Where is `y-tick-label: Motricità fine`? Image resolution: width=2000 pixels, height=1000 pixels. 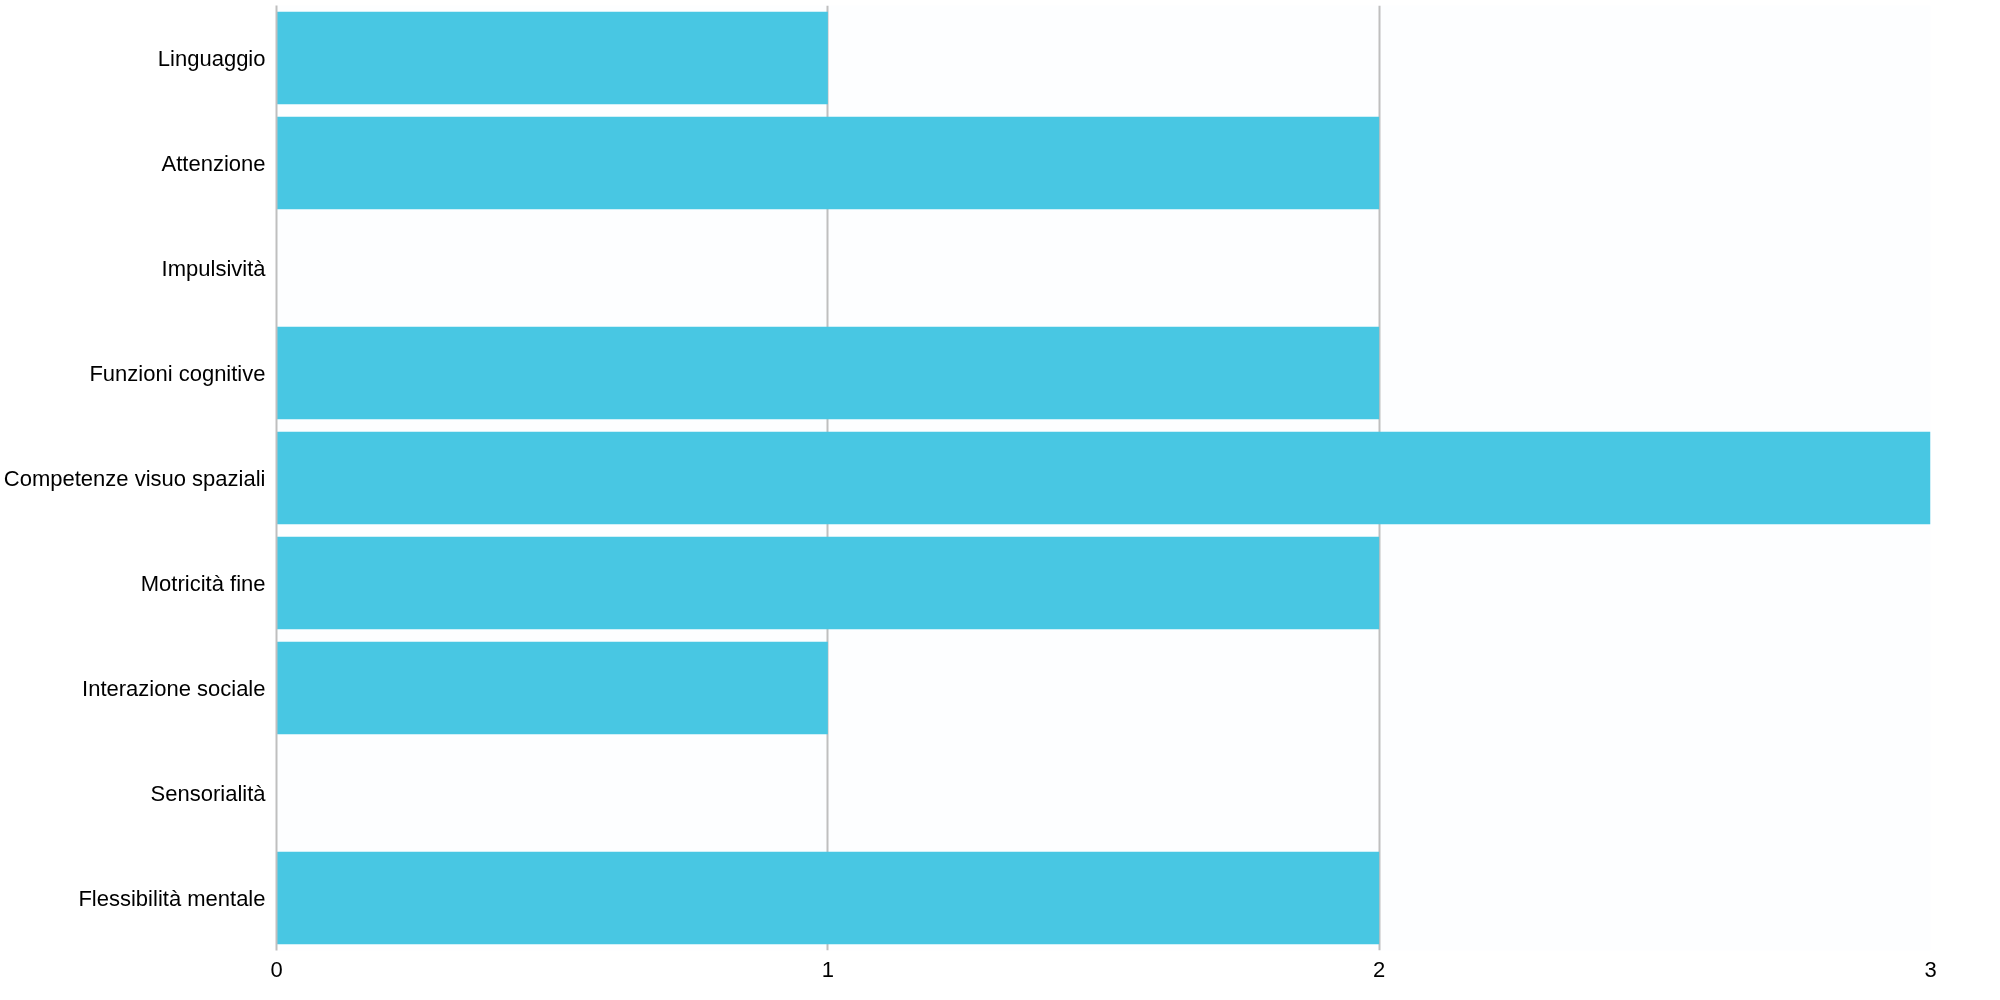
y-tick-label: Motricità fine is located at coordinates (203, 583).